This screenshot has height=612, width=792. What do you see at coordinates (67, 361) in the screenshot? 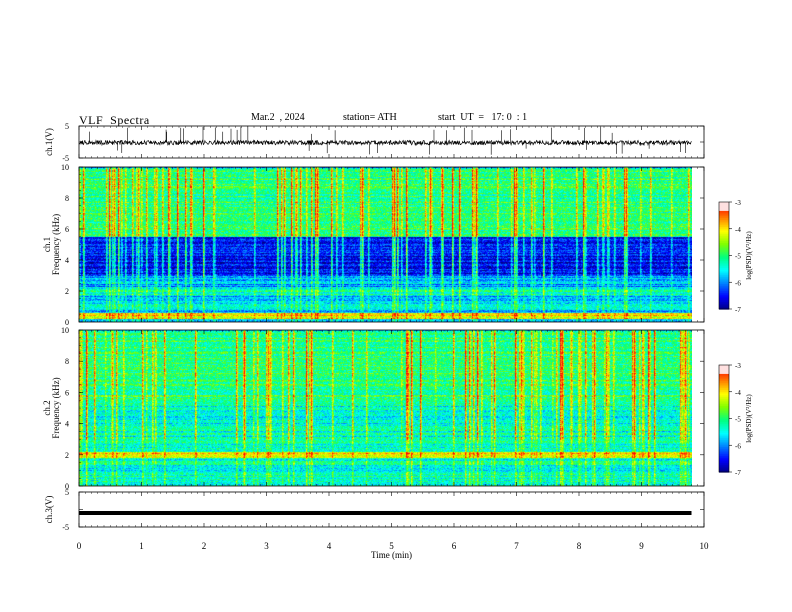
I see `ch2-ytick-label: 8` at bounding box center [67, 361].